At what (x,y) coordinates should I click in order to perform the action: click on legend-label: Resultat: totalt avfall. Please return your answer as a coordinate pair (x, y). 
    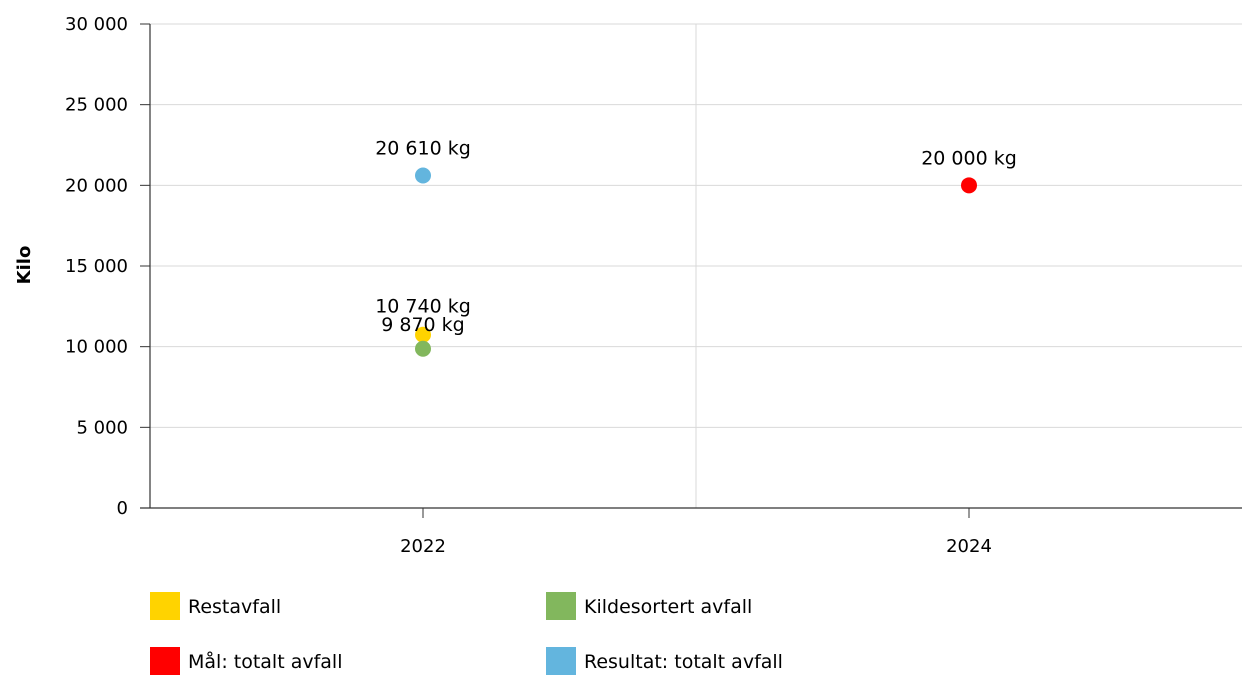
    Looking at the image, I should click on (683, 662).